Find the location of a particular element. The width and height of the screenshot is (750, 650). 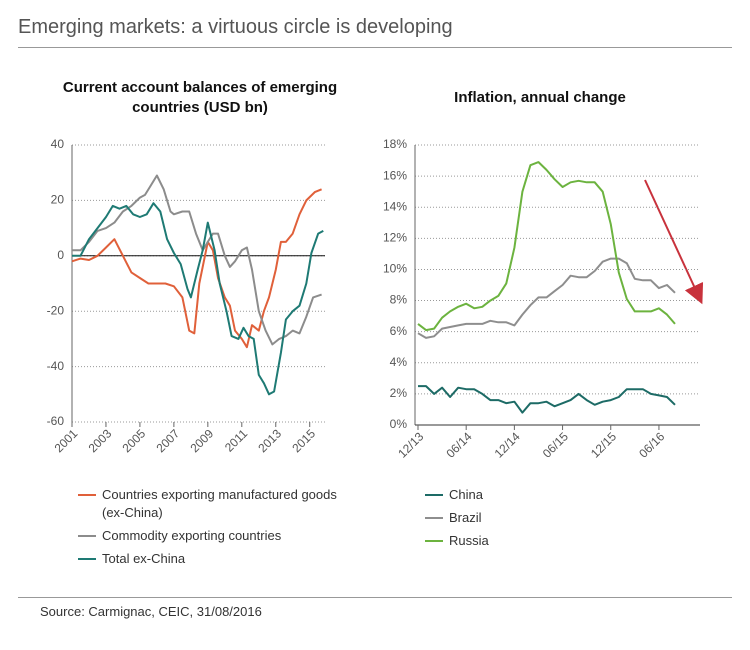

legend-item: Brazil is located at coordinates (525, 518).